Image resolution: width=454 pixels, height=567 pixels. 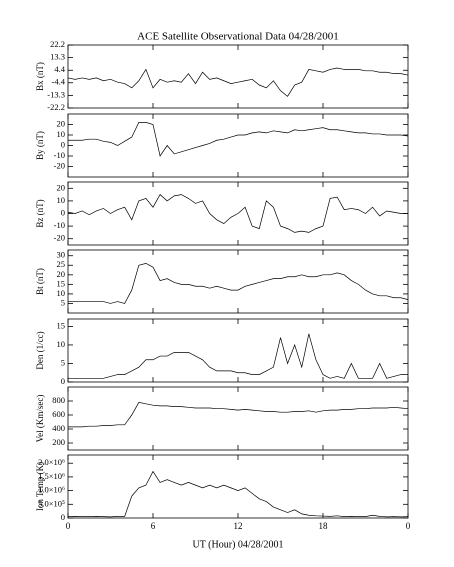 I want to click on y-axis-label: Bt (nT), so click(x=40, y=281).